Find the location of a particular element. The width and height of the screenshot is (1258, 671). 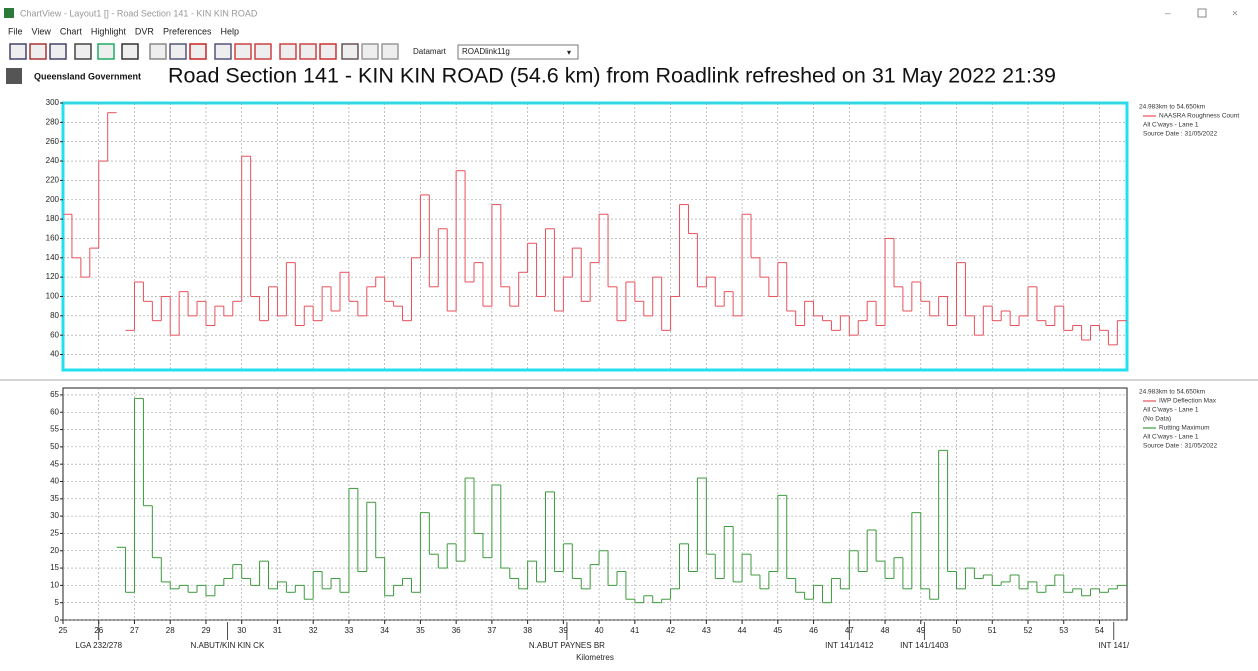

y-tick-label: 180 is located at coordinates (53, 218).